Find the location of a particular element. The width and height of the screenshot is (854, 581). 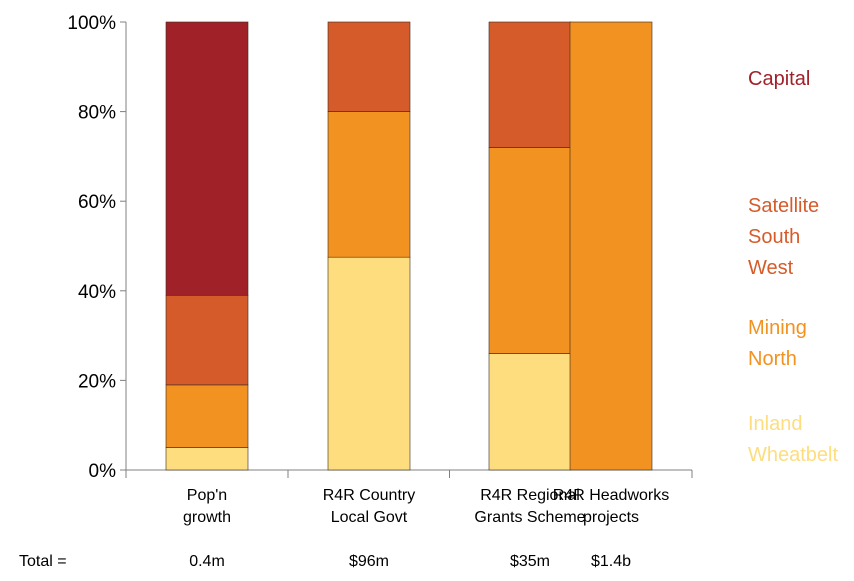

x-tick-label: R4R Headworks is located at coordinates (611, 495).